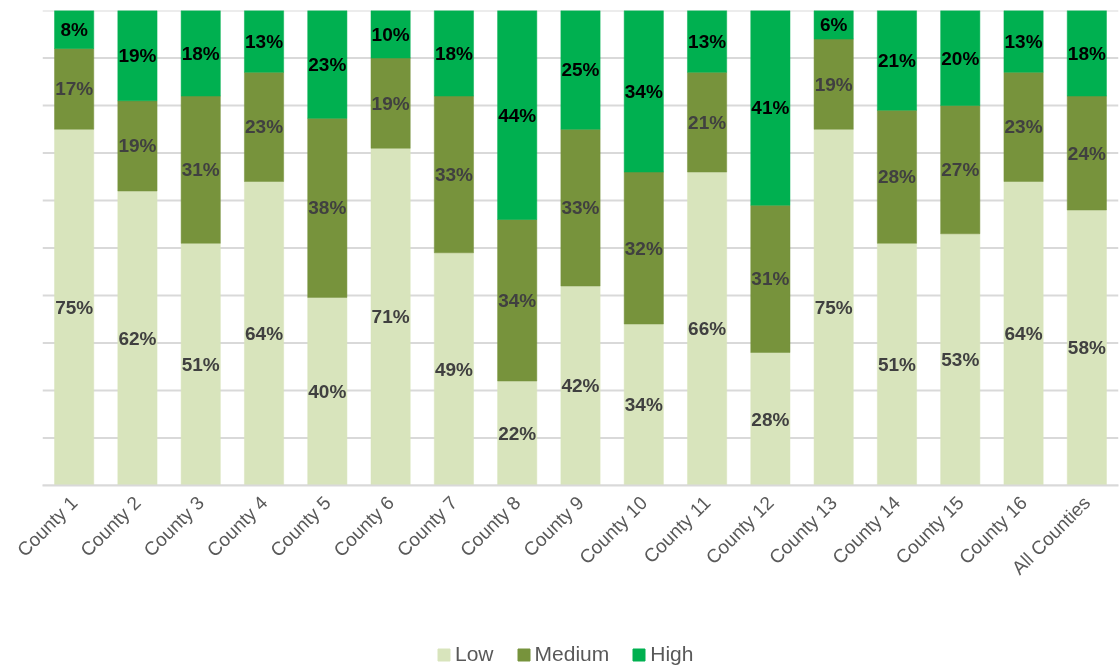 This screenshot has width=1119, height=668. I want to click on data-label: 62%, so click(137, 338).